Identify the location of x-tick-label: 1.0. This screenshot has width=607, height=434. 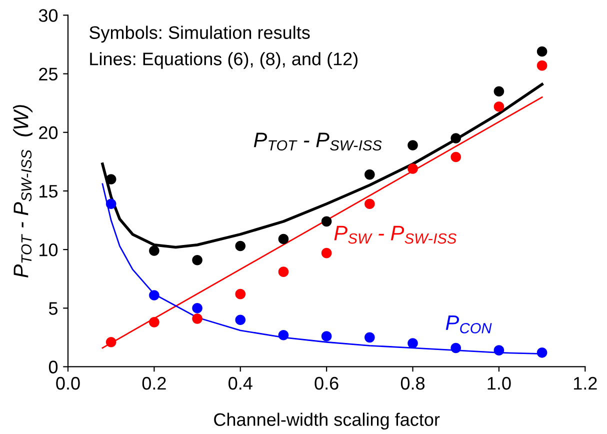
(499, 383).